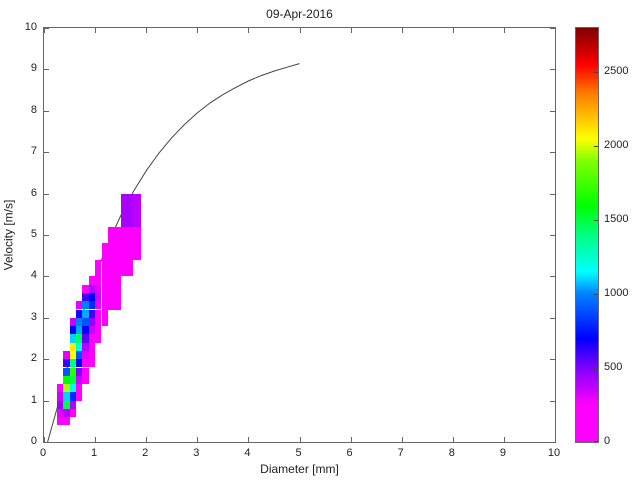 This screenshot has width=640, height=480. What do you see at coordinates (554, 453) in the screenshot?
I see `x-tick-label: 10` at bounding box center [554, 453].